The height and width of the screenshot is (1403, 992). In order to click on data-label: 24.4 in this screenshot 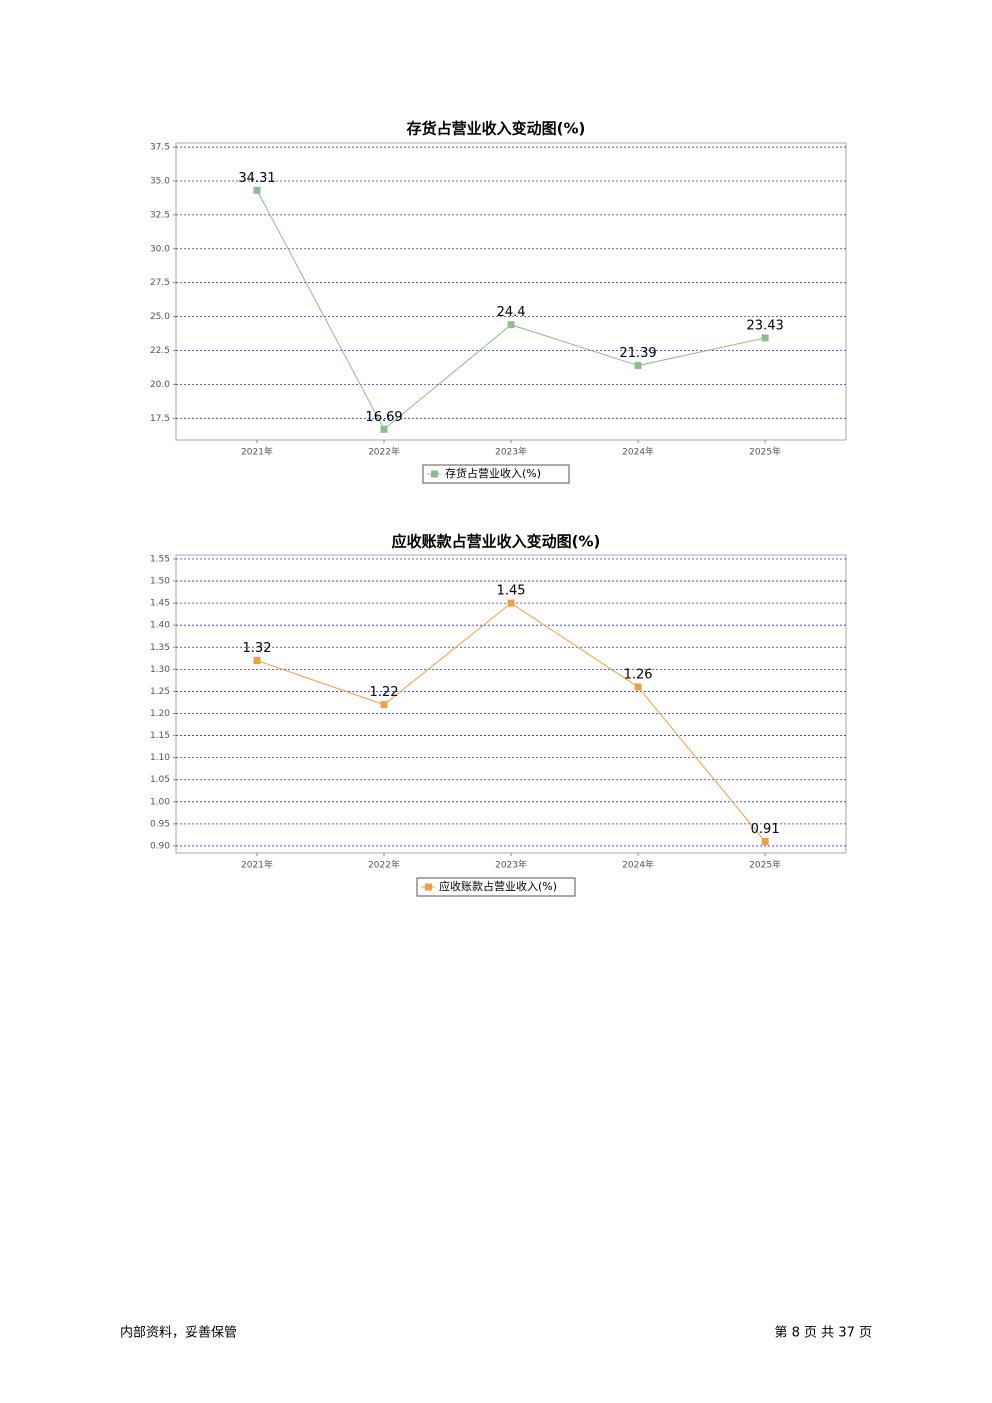, I will do `click(511, 312)`.